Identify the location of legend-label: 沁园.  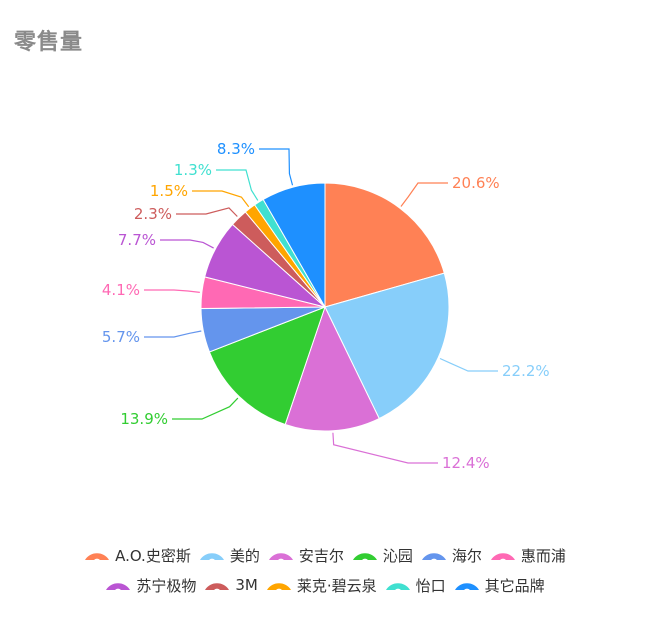
(397, 555).